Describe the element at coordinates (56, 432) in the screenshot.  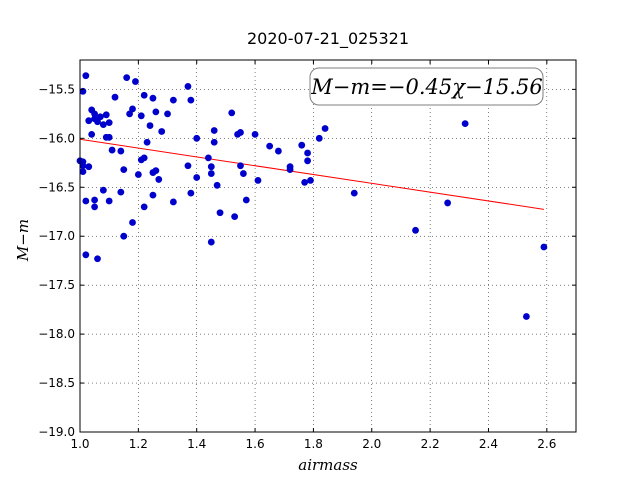
I see `y-tick-label: −19.0` at that location.